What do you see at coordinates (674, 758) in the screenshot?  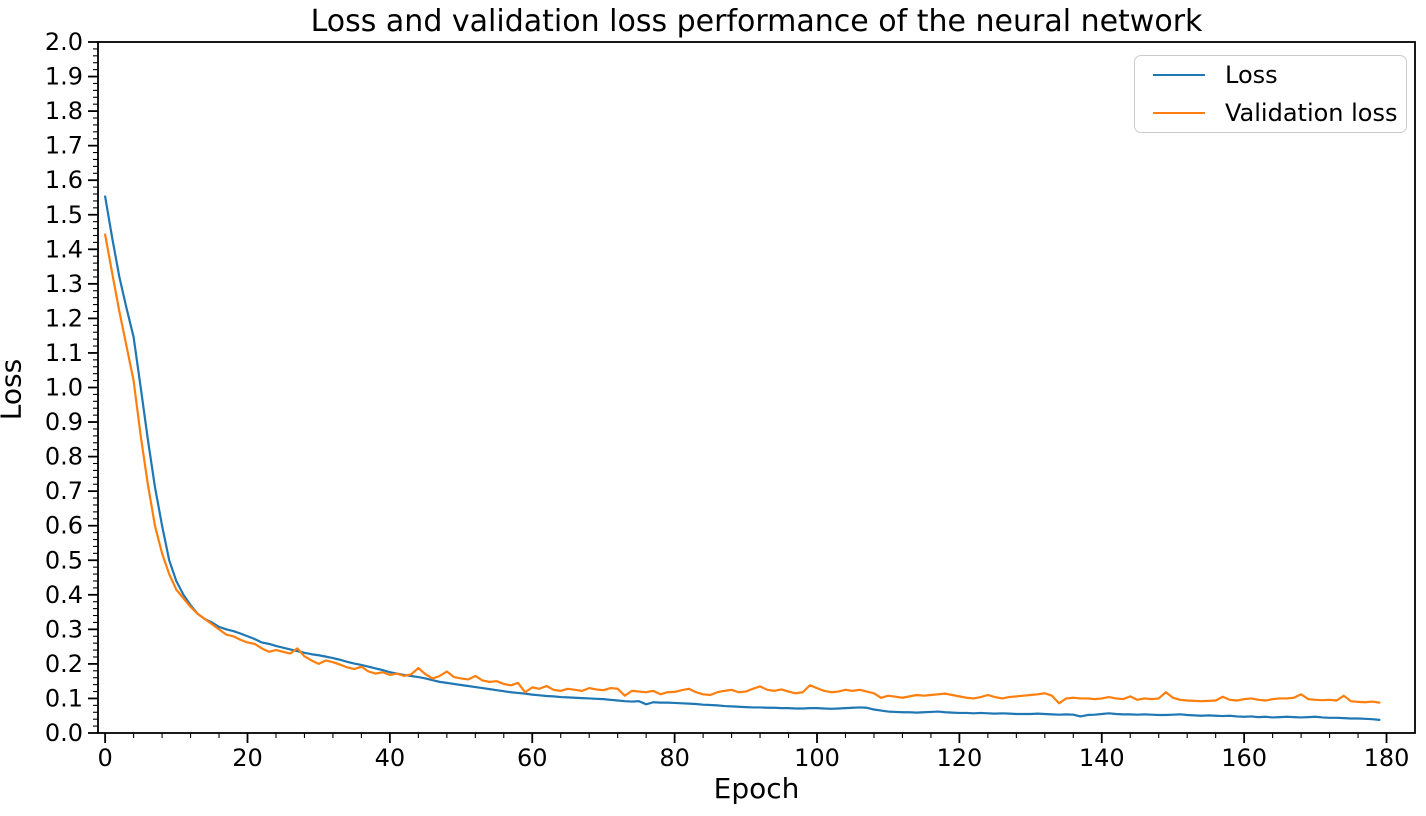 I see `x-tick-label: 80` at bounding box center [674, 758].